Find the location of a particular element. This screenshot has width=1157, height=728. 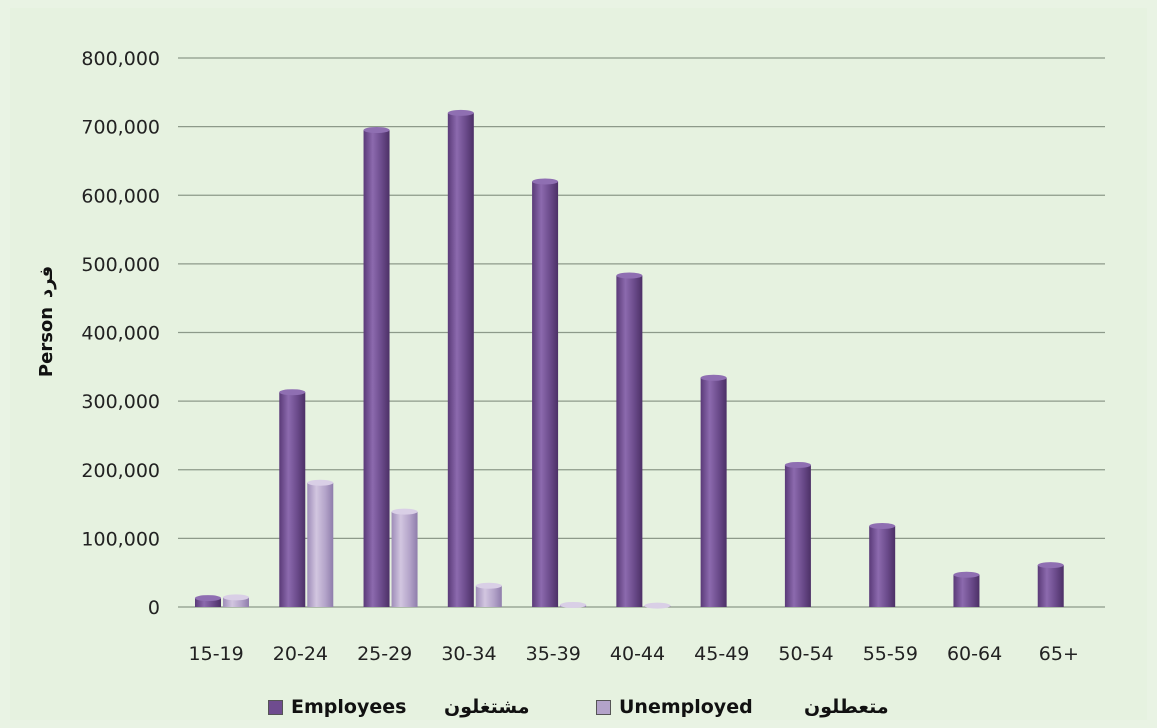

legend-label-unemployed-arabic: متعطلون is located at coordinates (846, 707).